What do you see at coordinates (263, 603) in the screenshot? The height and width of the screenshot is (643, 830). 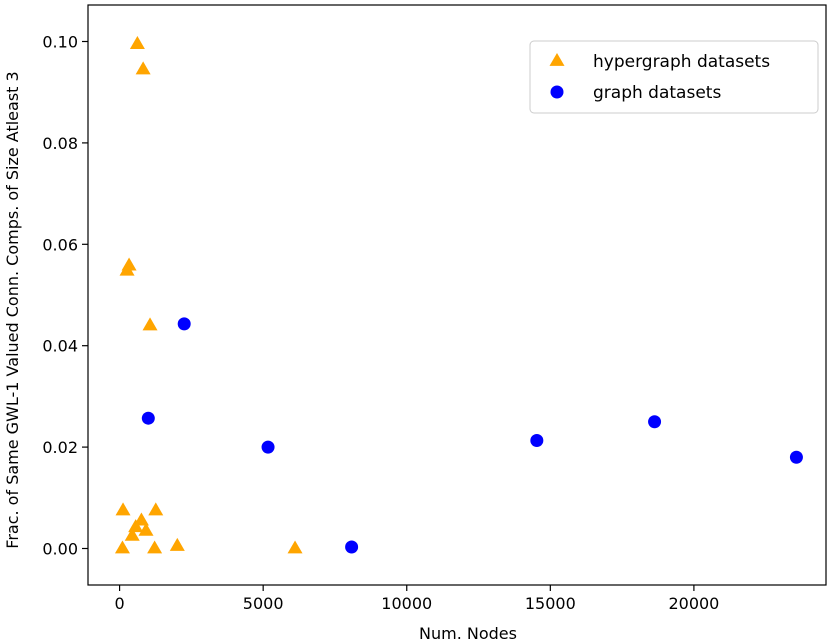 I see `x-tick-label: 5000` at bounding box center [263, 603].